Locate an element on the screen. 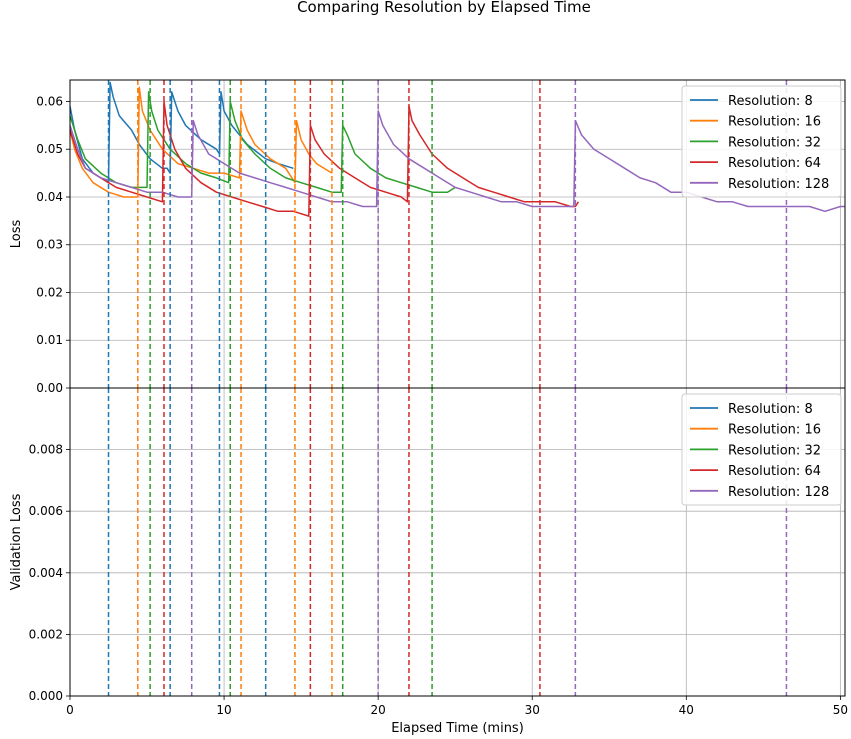 The image size is (851, 739). figure-title: Comparing Resolution by Elapsed Time is located at coordinates (444, 8).